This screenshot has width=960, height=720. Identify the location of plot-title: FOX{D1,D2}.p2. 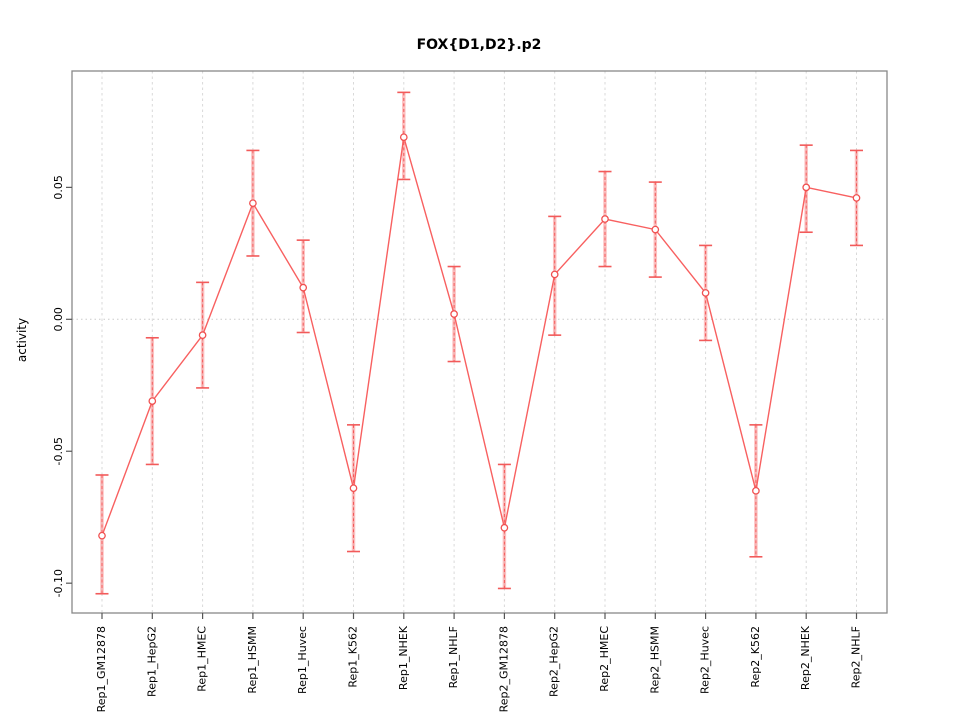
(479, 45).